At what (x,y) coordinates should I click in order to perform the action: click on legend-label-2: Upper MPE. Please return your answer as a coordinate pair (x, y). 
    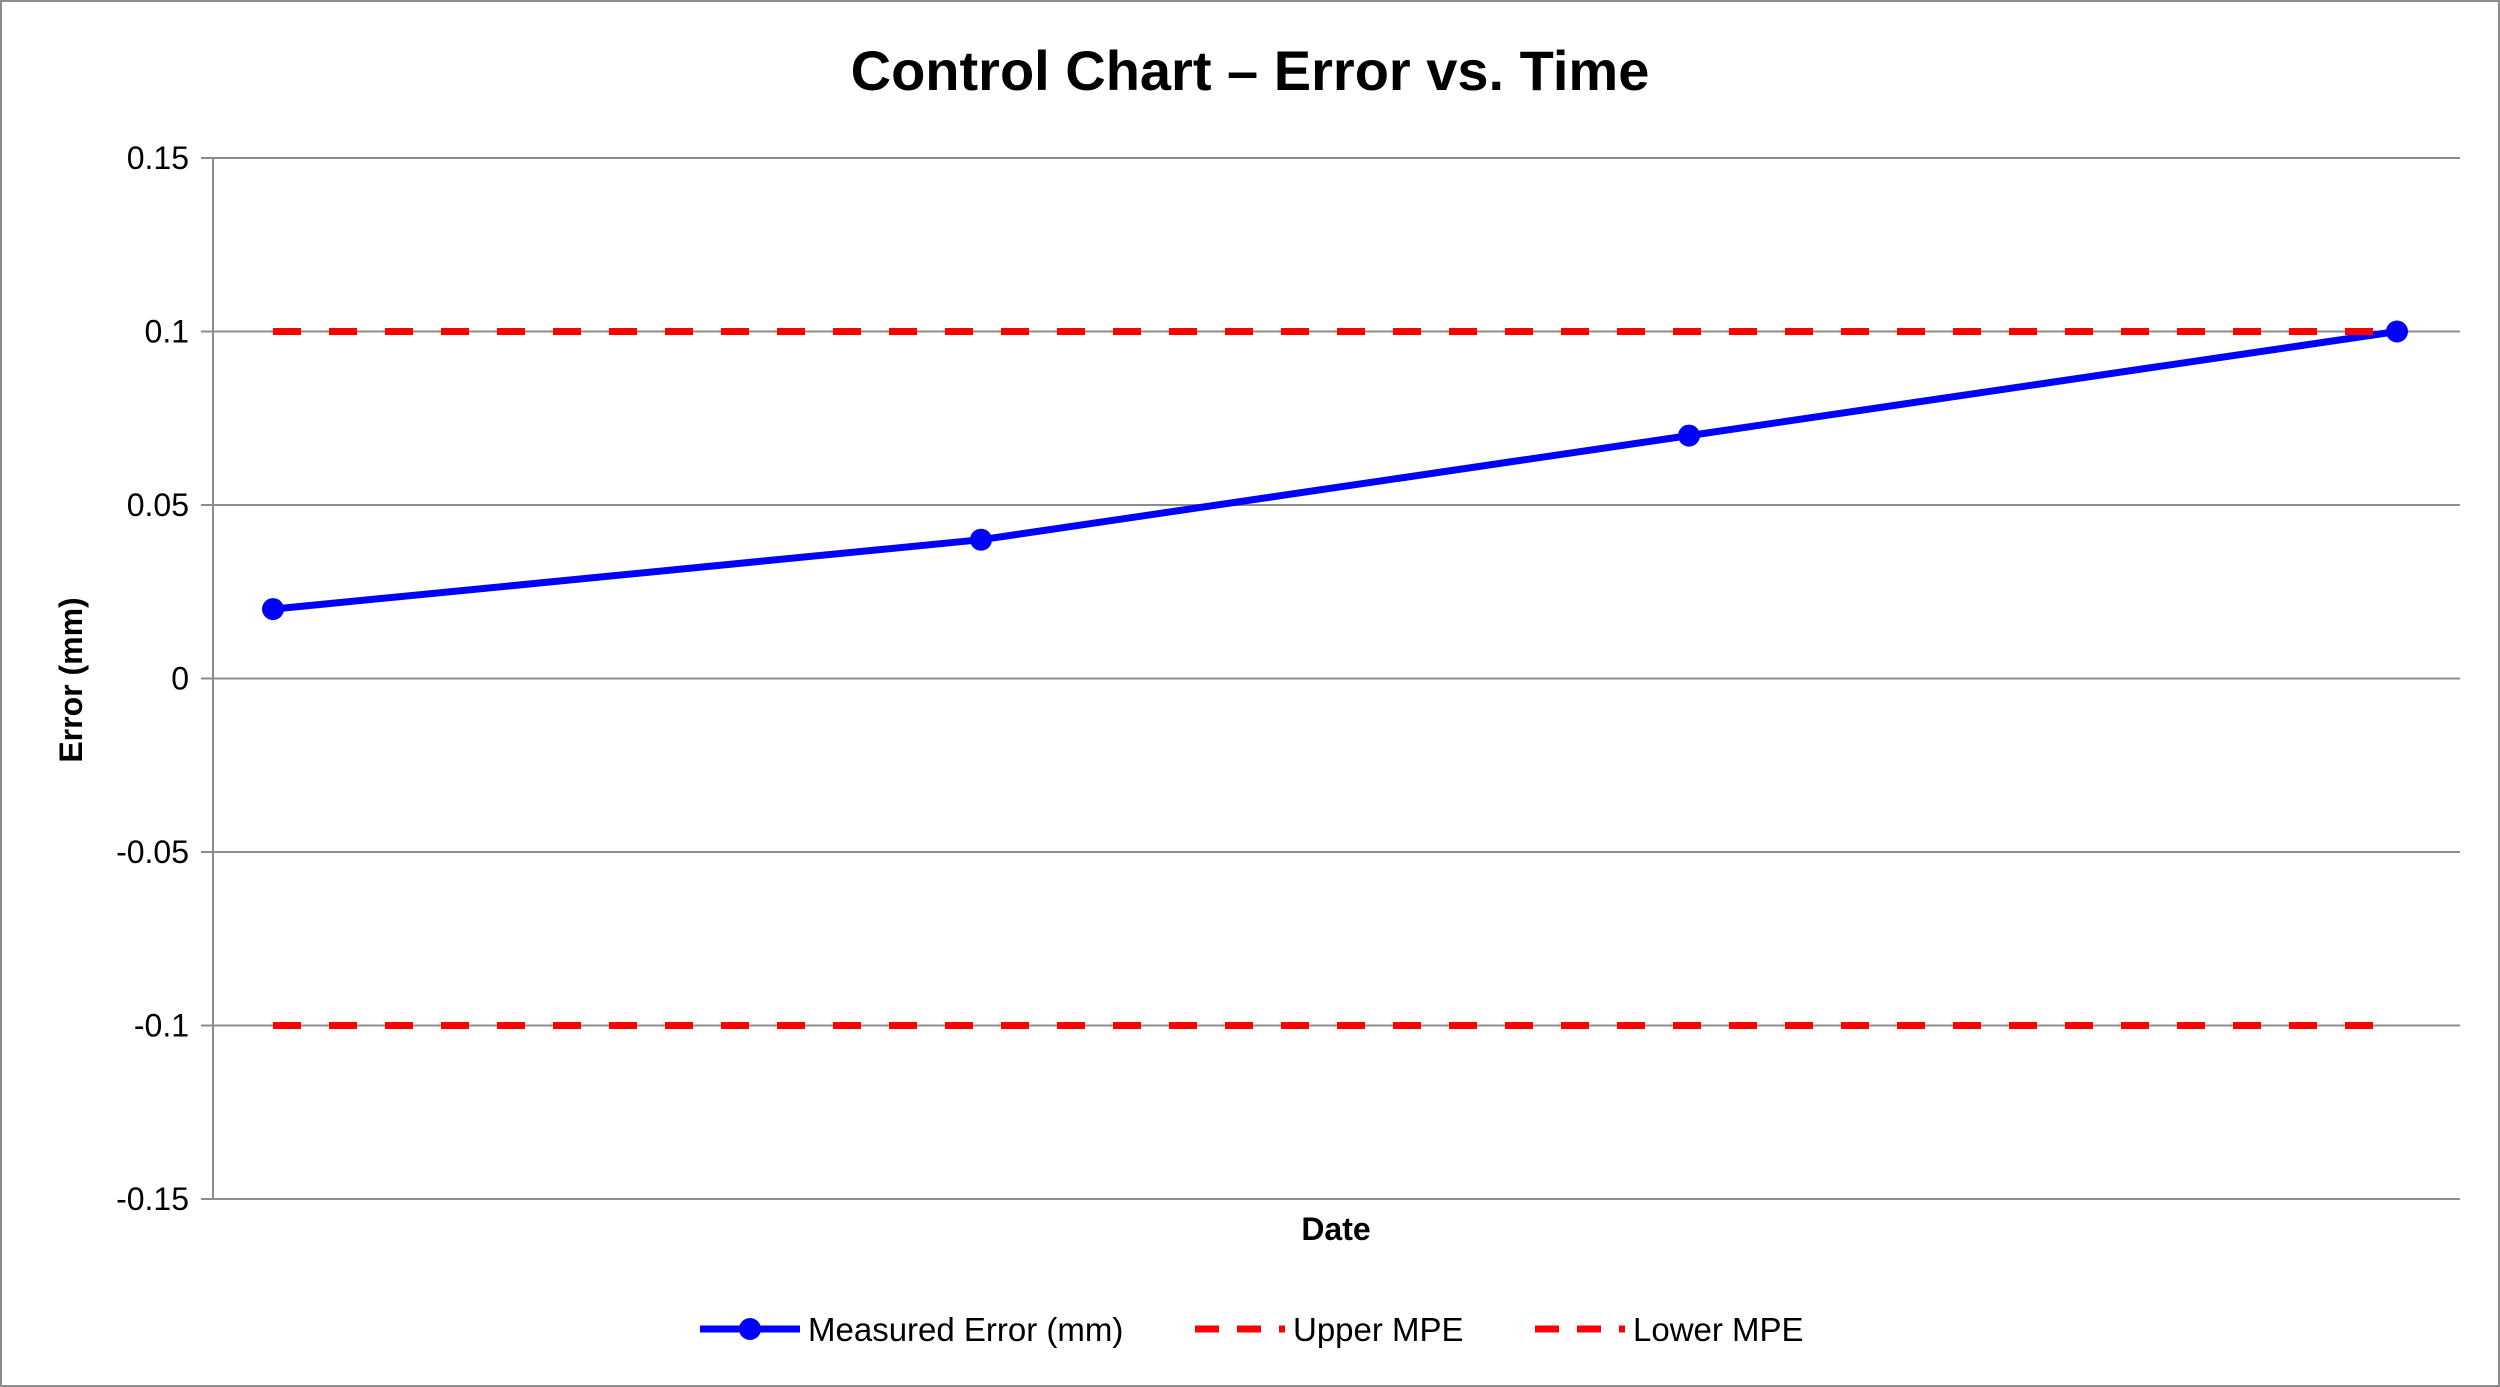
    Looking at the image, I should click on (1378, 1329).